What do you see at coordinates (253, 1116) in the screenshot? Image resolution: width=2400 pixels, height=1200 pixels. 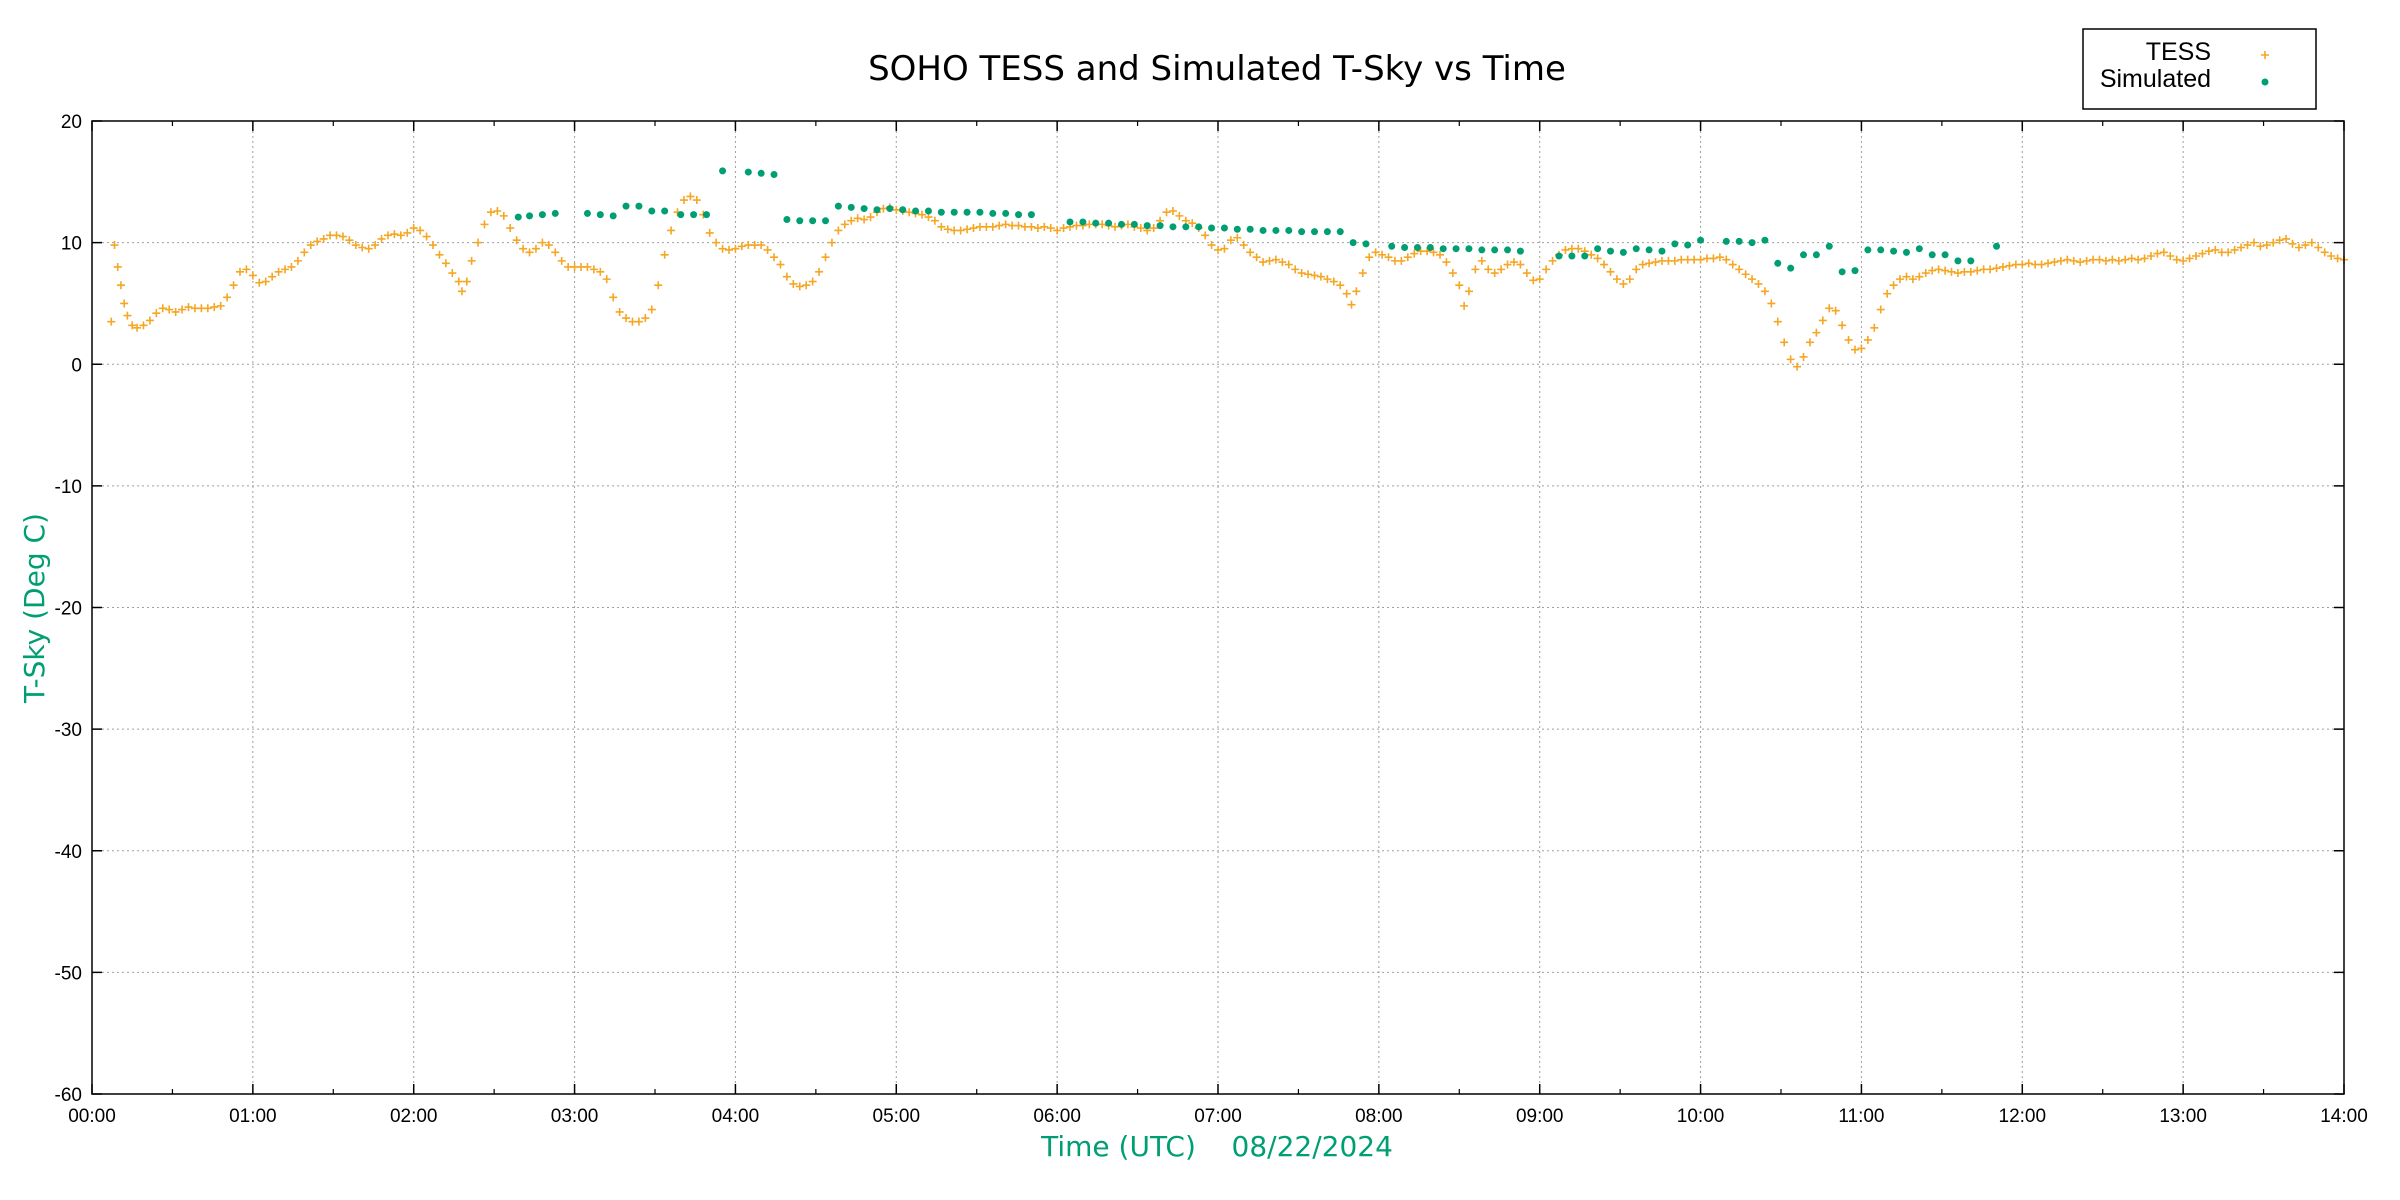 I see `x-tick-label: 01:00` at bounding box center [253, 1116].